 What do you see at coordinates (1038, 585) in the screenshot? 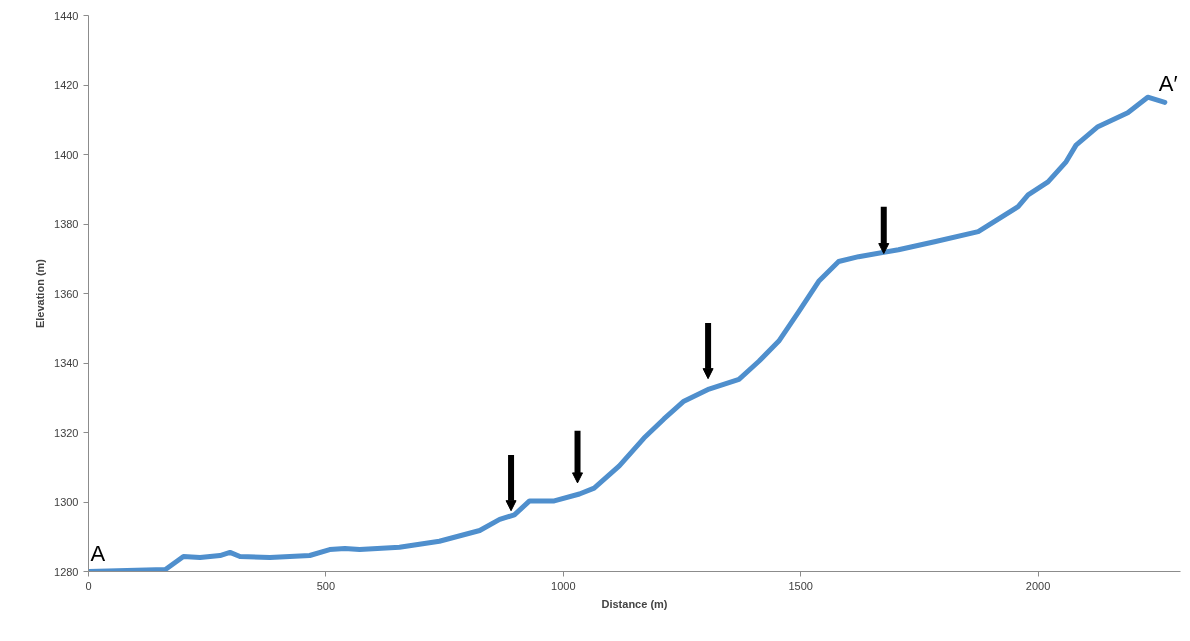
I see `x-tick-label: 2000` at bounding box center [1038, 585].